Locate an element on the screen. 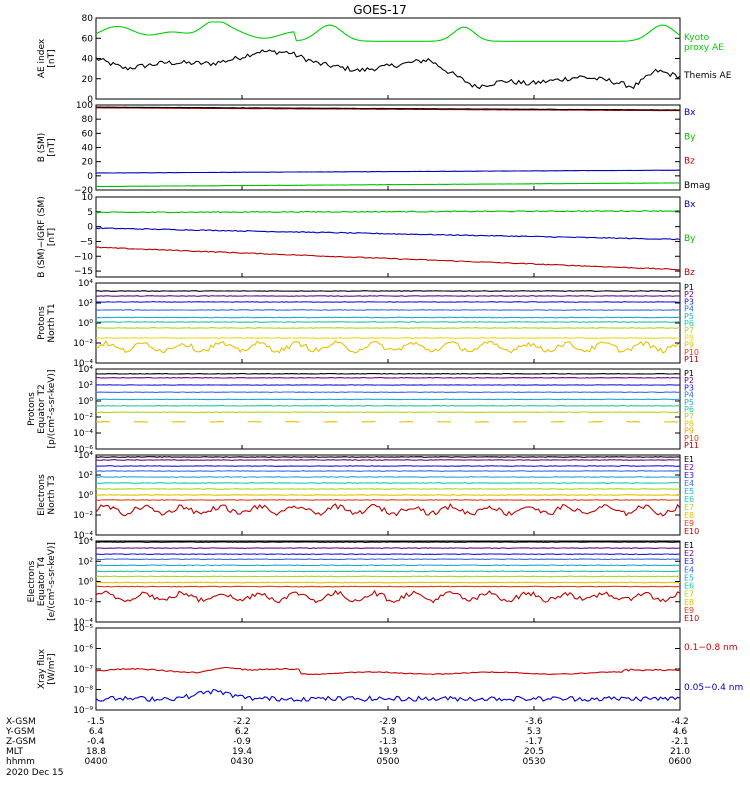 The width and height of the screenshot is (750, 800). y-tick-label: 10⁻² is located at coordinates (83, 603).